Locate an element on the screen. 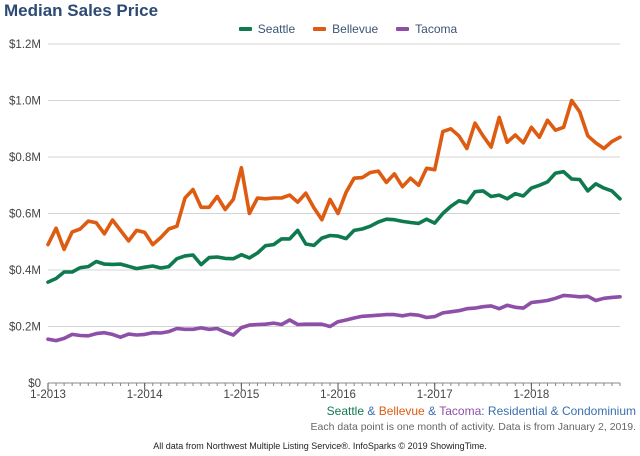 The height and width of the screenshot is (456, 640). footer-series-bellevue: Bellevue is located at coordinates (401, 411).